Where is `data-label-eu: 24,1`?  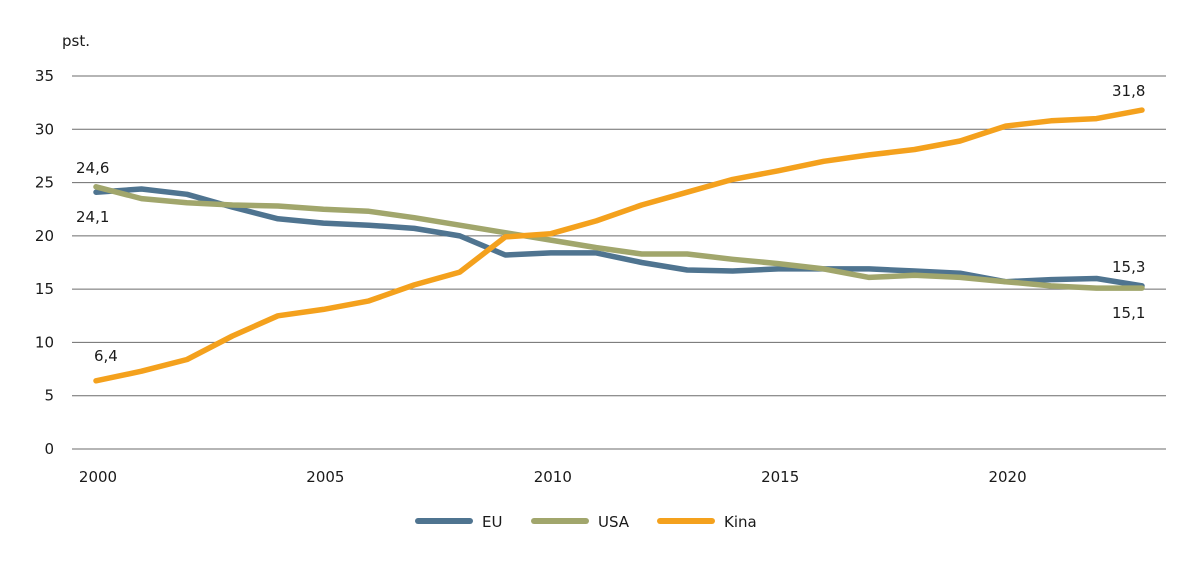 data-label-eu: 24,1 is located at coordinates (92, 217).